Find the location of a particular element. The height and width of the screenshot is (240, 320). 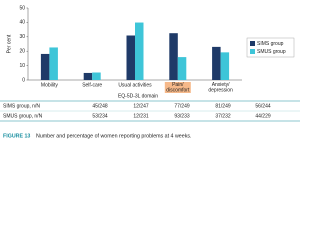

category-highlight is located at coordinates (177, 87).